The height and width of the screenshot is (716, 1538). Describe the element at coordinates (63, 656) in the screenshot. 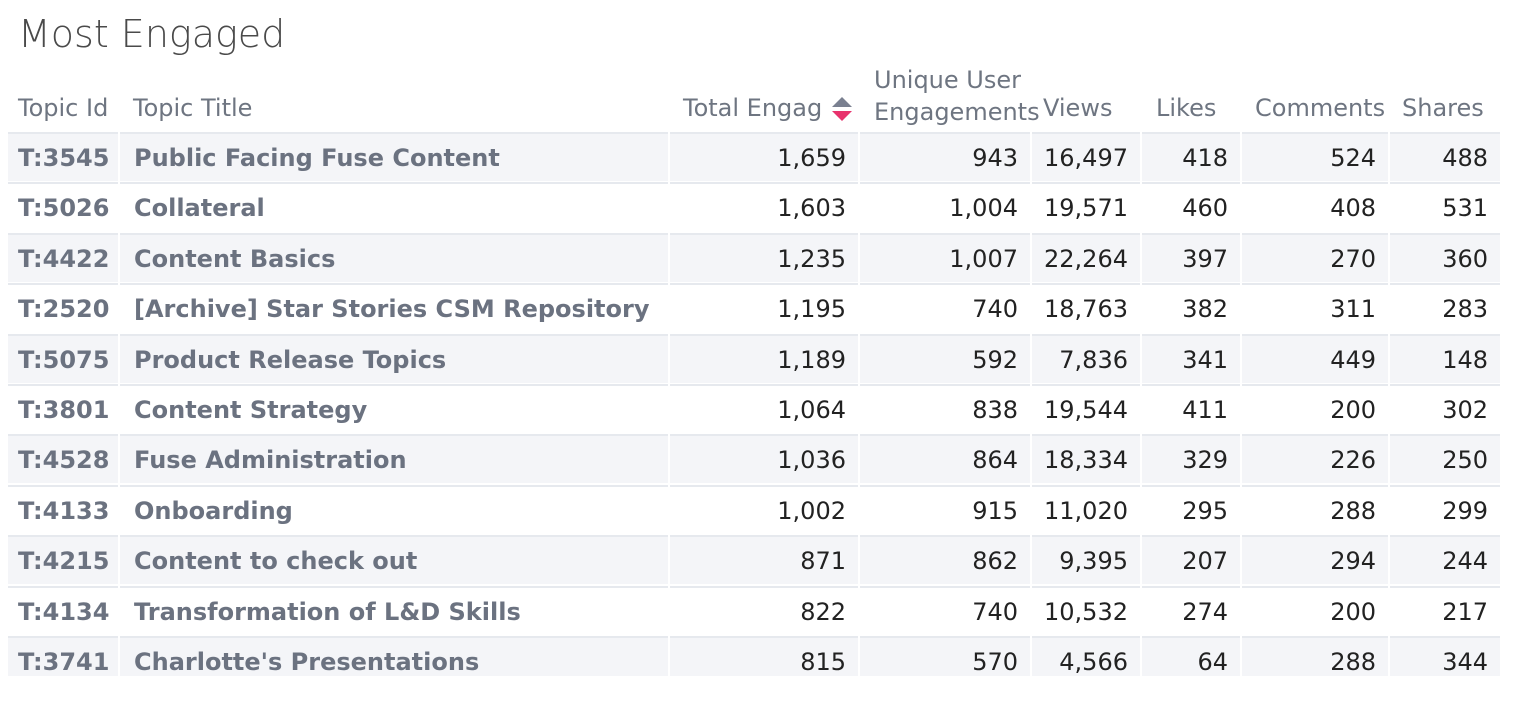

I see `text-cell: T:3741` at that location.